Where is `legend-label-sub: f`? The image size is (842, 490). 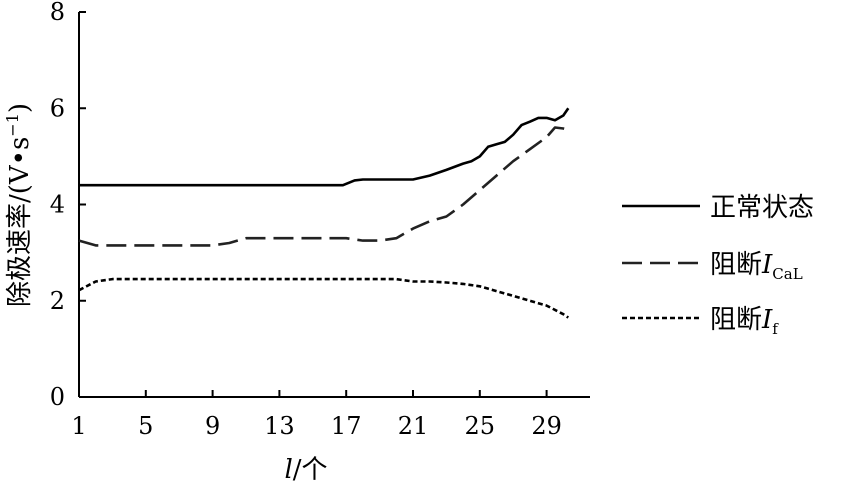
legend-label-sub: f is located at coordinates (775, 329).